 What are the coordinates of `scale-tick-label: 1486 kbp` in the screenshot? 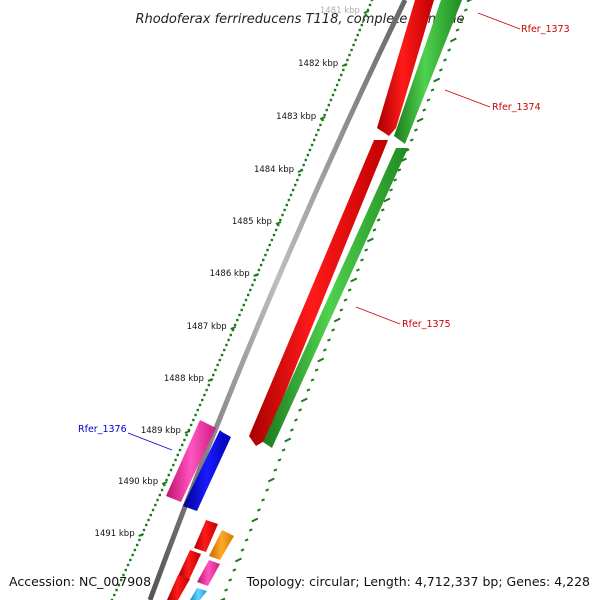 It's located at (230, 274).